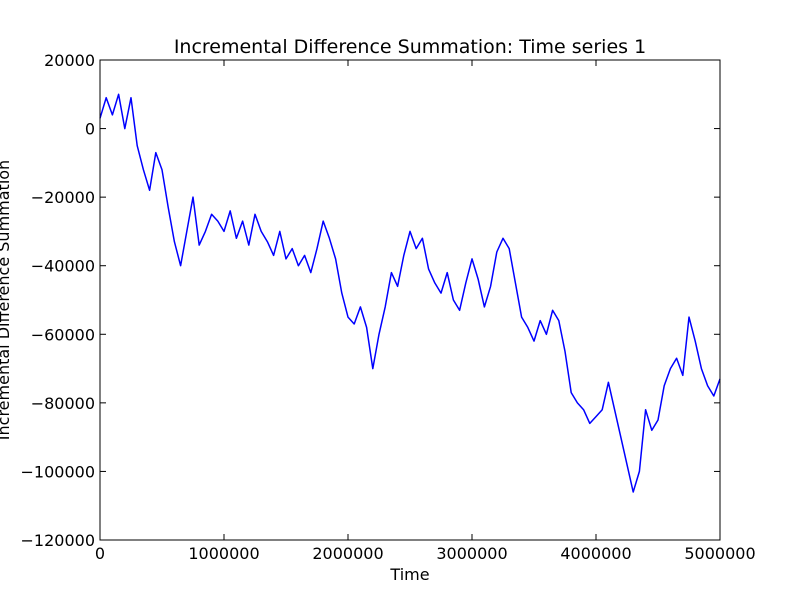  What do you see at coordinates (347, 553) in the screenshot?
I see `x-tick-label: 2000000` at bounding box center [347, 553].